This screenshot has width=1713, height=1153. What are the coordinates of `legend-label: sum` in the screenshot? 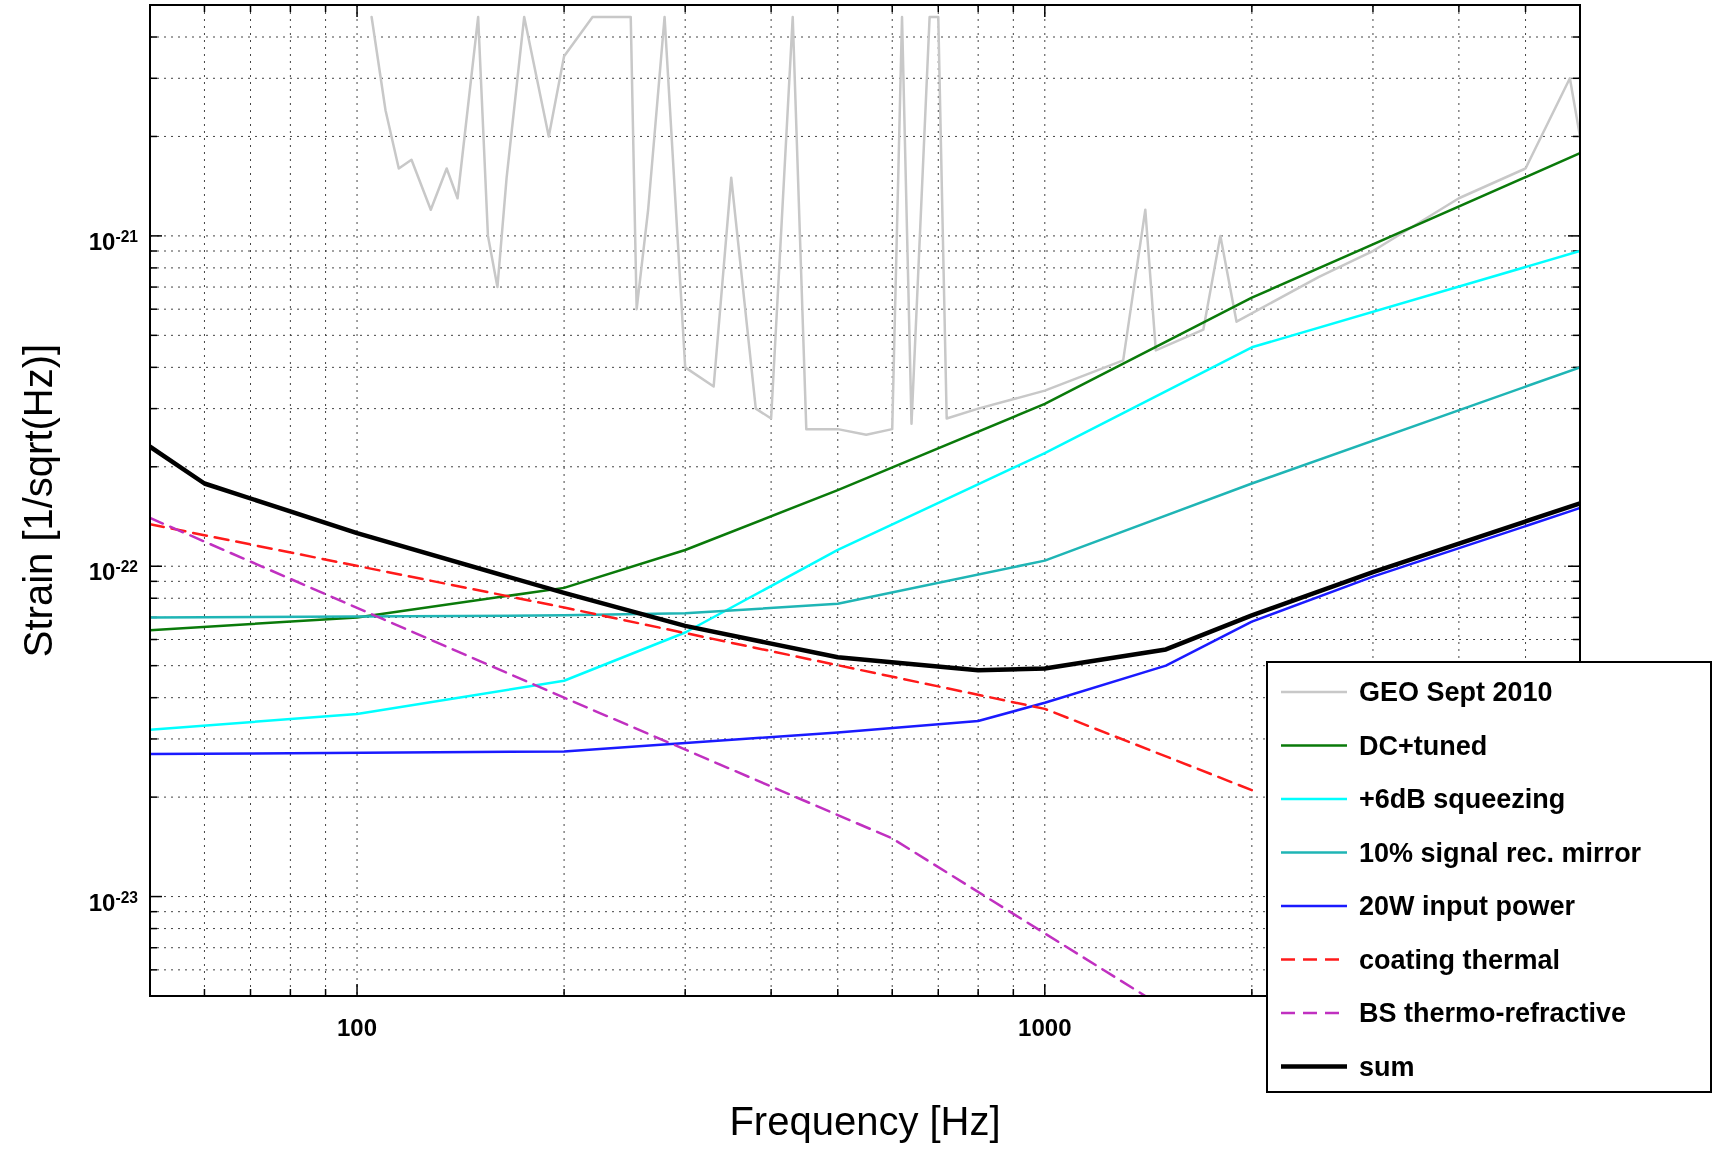 It's located at (1387, 1066).